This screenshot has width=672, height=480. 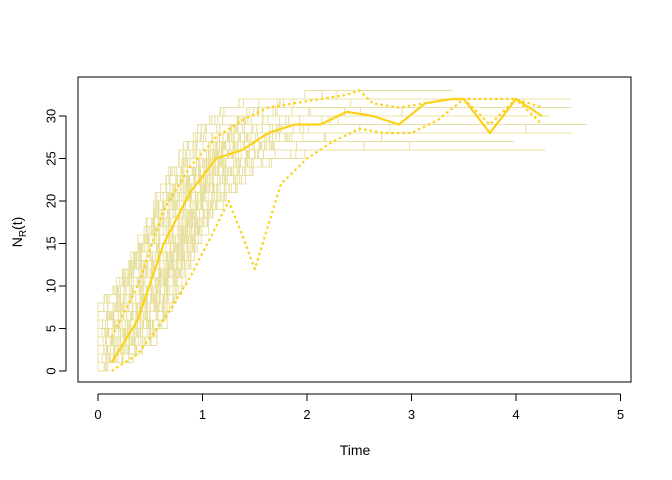 I want to click on y-tick-label: 5, so click(x=50, y=328).